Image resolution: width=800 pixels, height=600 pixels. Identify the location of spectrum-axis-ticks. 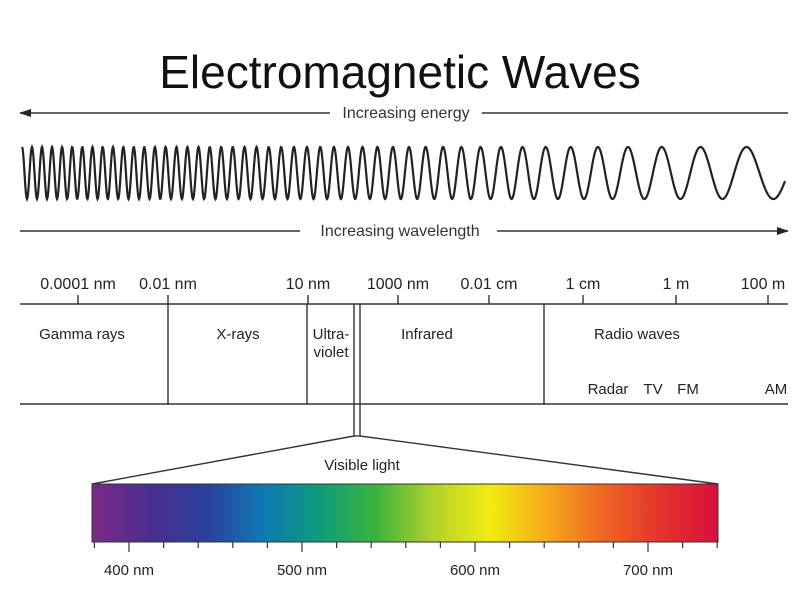
(405, 547).